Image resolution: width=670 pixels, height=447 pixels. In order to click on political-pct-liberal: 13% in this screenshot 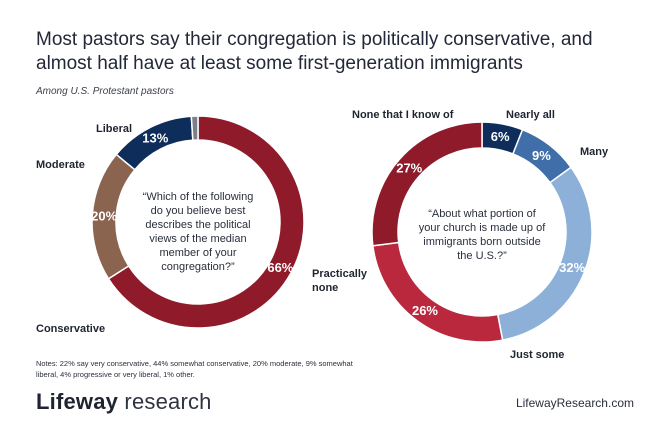, I will do `click(155, 138)`.